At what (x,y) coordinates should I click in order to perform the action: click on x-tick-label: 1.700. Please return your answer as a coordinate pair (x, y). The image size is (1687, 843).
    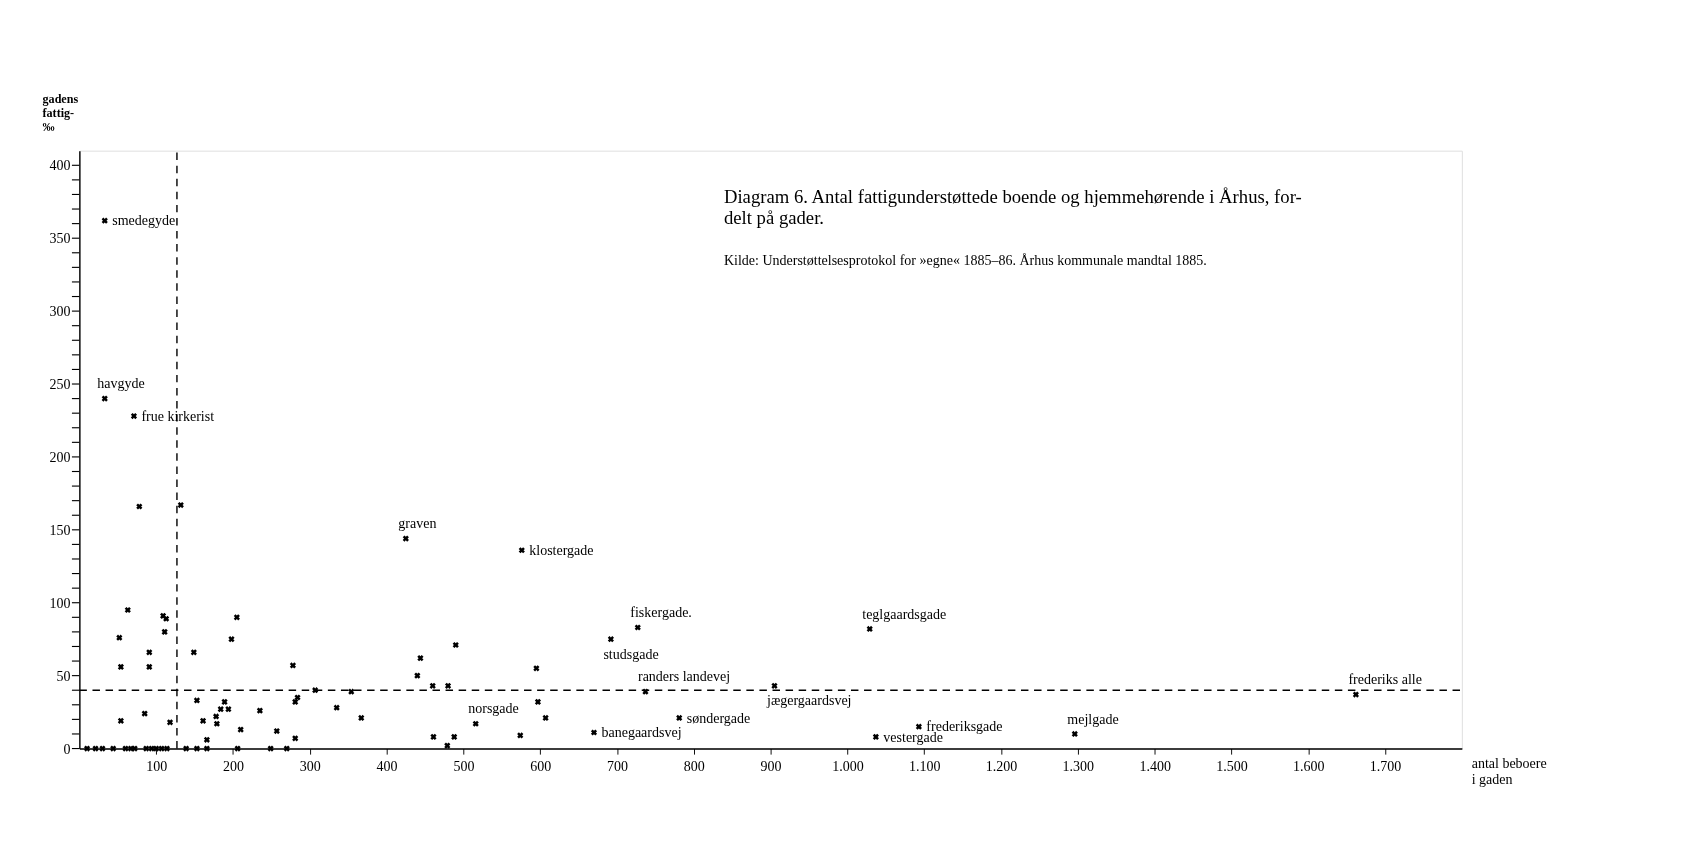
    Looking at the image, I should click on (1385, 767).